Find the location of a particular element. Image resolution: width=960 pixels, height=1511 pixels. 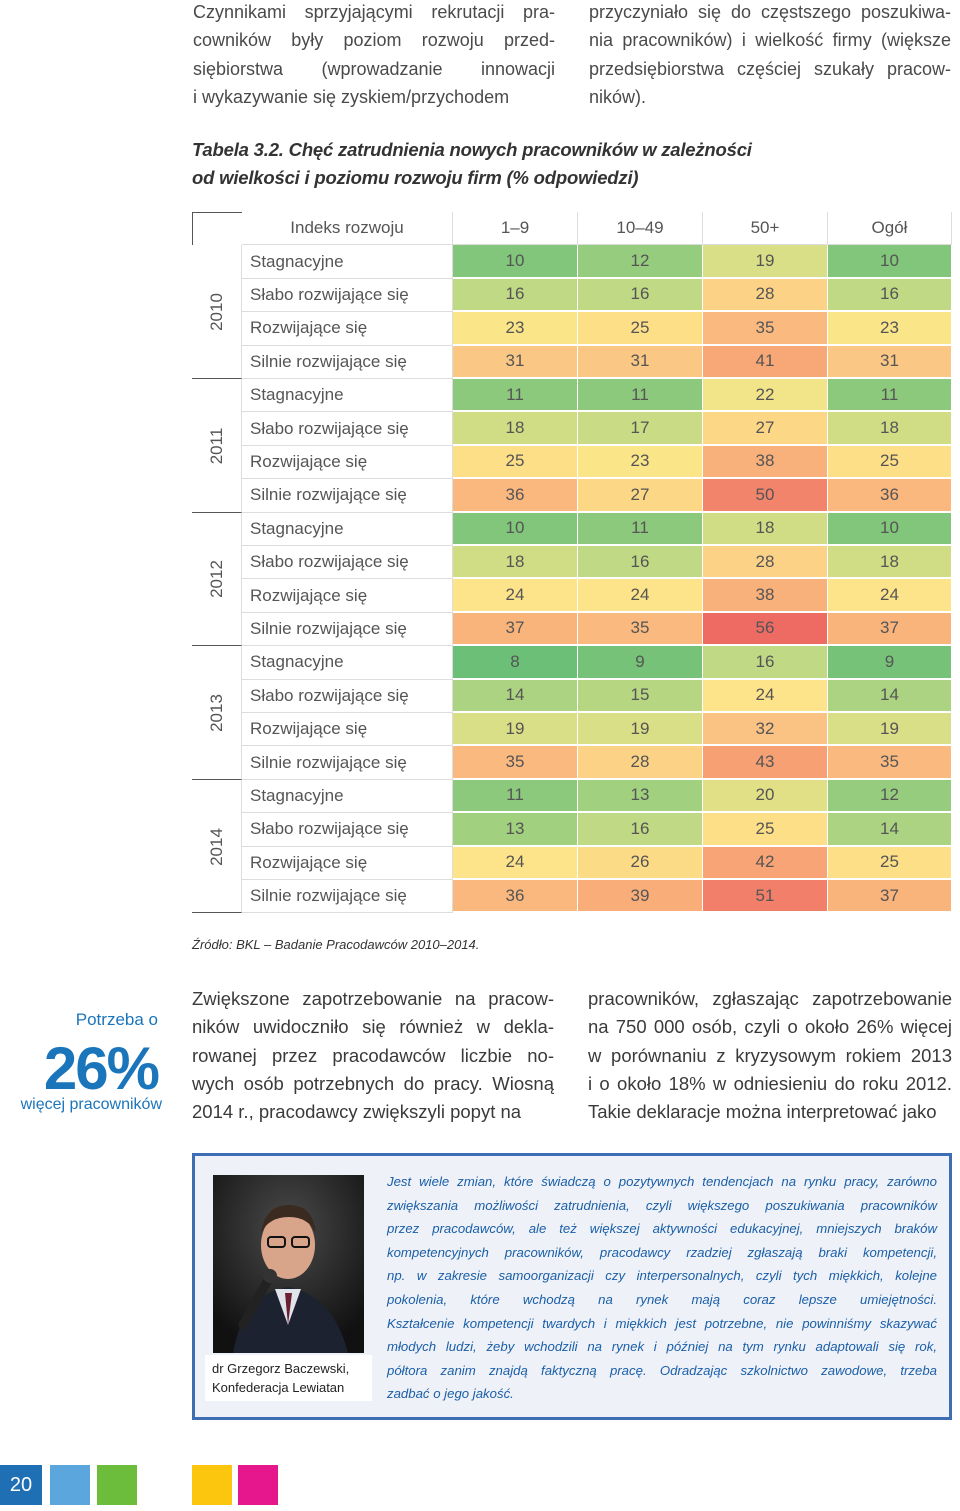

value-cell: 32 is located at coordinates (765, 730).